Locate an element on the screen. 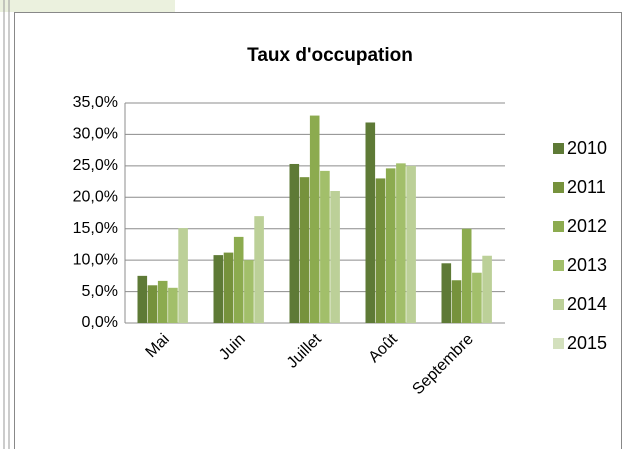 This screenshot has width=623, height=454. y-tick-label: 20,0% is located at coordinates (95, 197).